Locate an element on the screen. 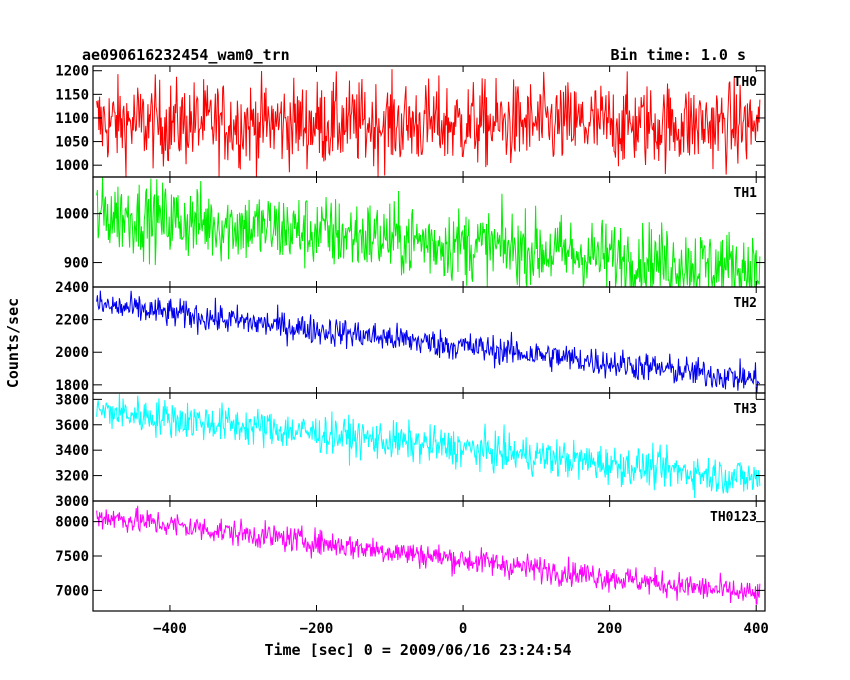  panel-th0123: 7000 7500 8000 TH0123 is located at coordinates (410, 556).